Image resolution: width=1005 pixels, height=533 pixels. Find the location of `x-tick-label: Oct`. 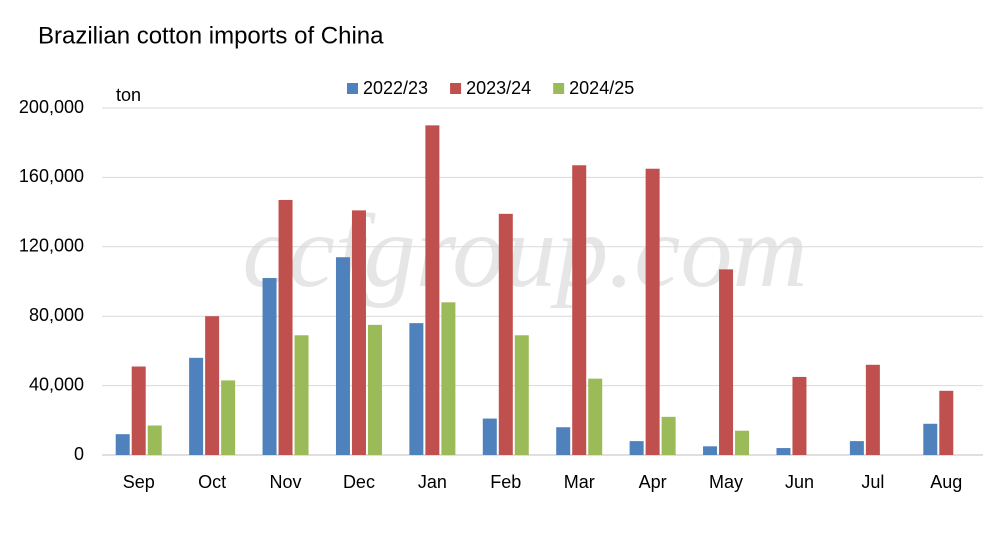

x-tick-label: Oct is located at coordinates (212, 482).